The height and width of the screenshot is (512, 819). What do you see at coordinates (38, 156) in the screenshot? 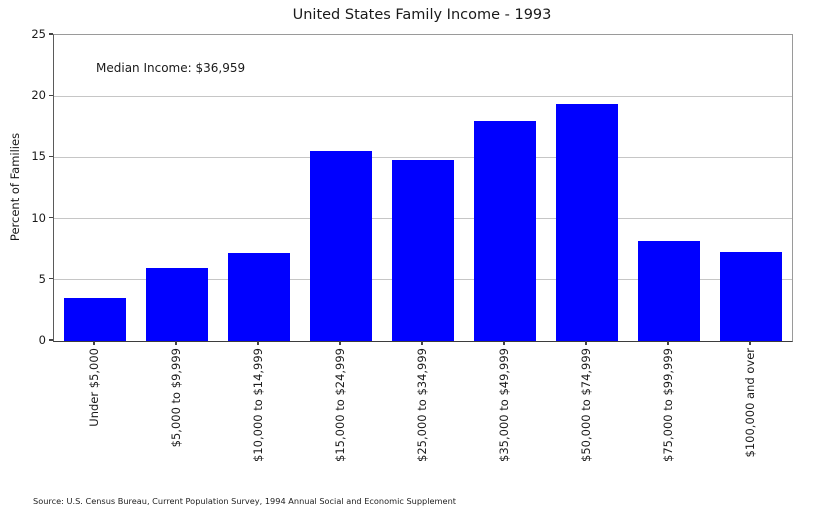
I see `y-tick-label: 15` at bounding box center [38, 156].